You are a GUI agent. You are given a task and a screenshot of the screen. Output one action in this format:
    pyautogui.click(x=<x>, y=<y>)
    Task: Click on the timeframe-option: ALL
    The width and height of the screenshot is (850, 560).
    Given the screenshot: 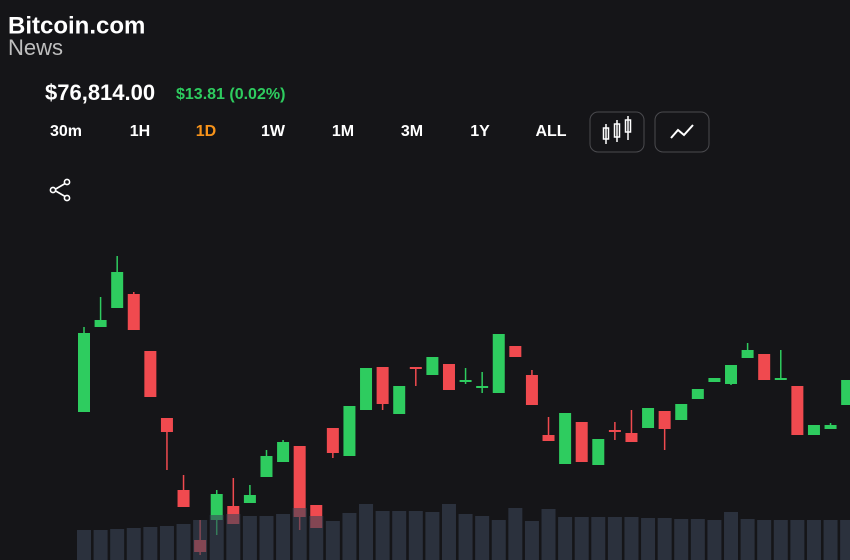 What is the action you would take?
    pyautogui.click(x=550, y=131)
    